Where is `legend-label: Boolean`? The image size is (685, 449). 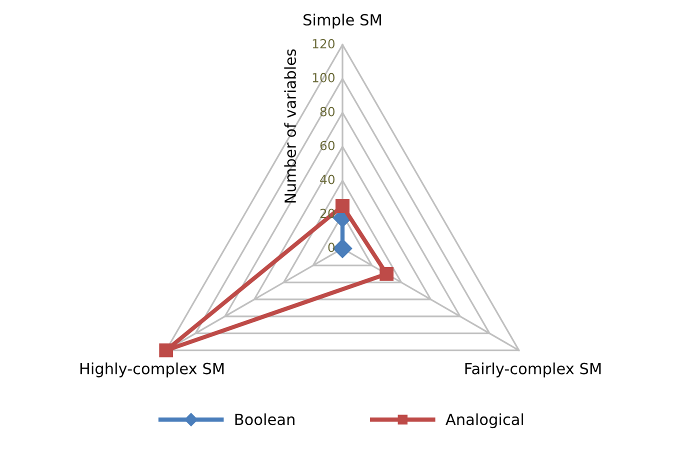
legend-label: Boolean is located at coordinates (264, 419).